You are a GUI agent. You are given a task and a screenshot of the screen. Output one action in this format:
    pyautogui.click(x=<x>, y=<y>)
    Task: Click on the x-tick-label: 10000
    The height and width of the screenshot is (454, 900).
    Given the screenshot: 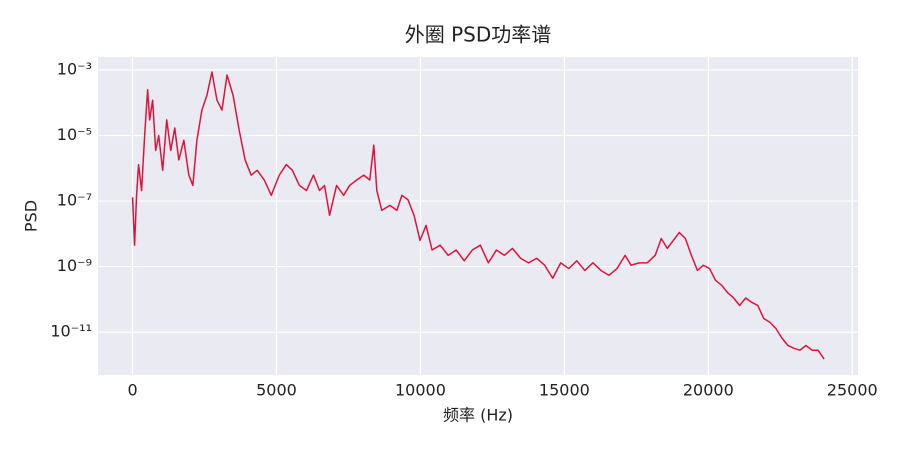 What is the action you would take?
    pyautogui.click(x=420, y=390)
    